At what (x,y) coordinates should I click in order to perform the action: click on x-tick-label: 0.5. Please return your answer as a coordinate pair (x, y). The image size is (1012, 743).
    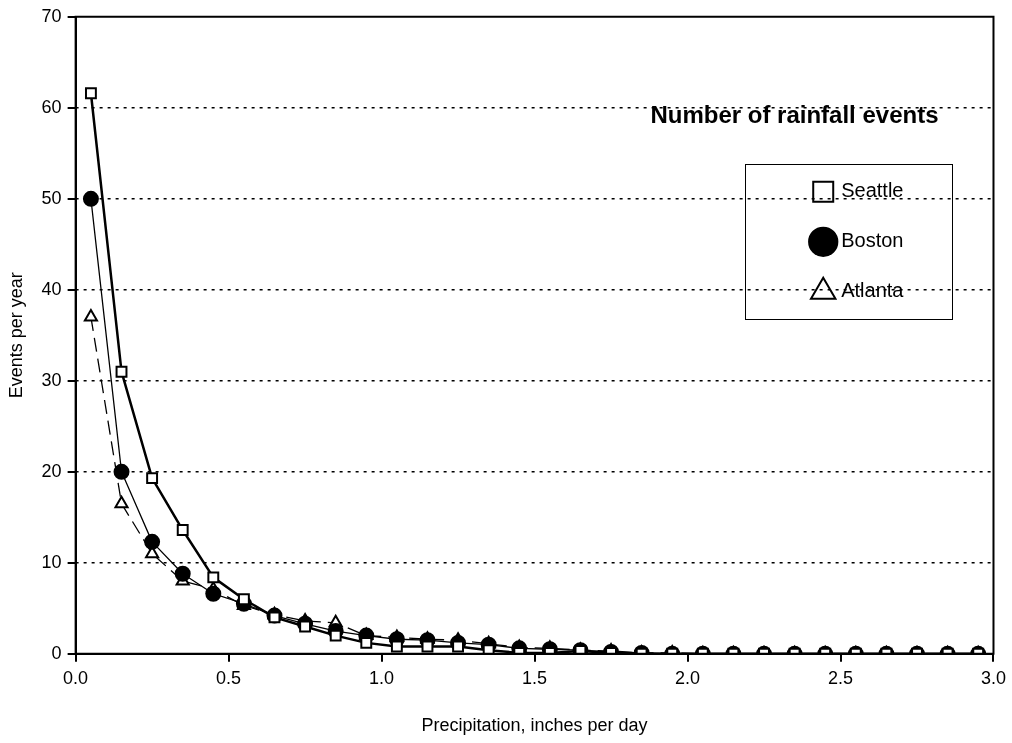
    Looking at the image, I should click on (229, 677).